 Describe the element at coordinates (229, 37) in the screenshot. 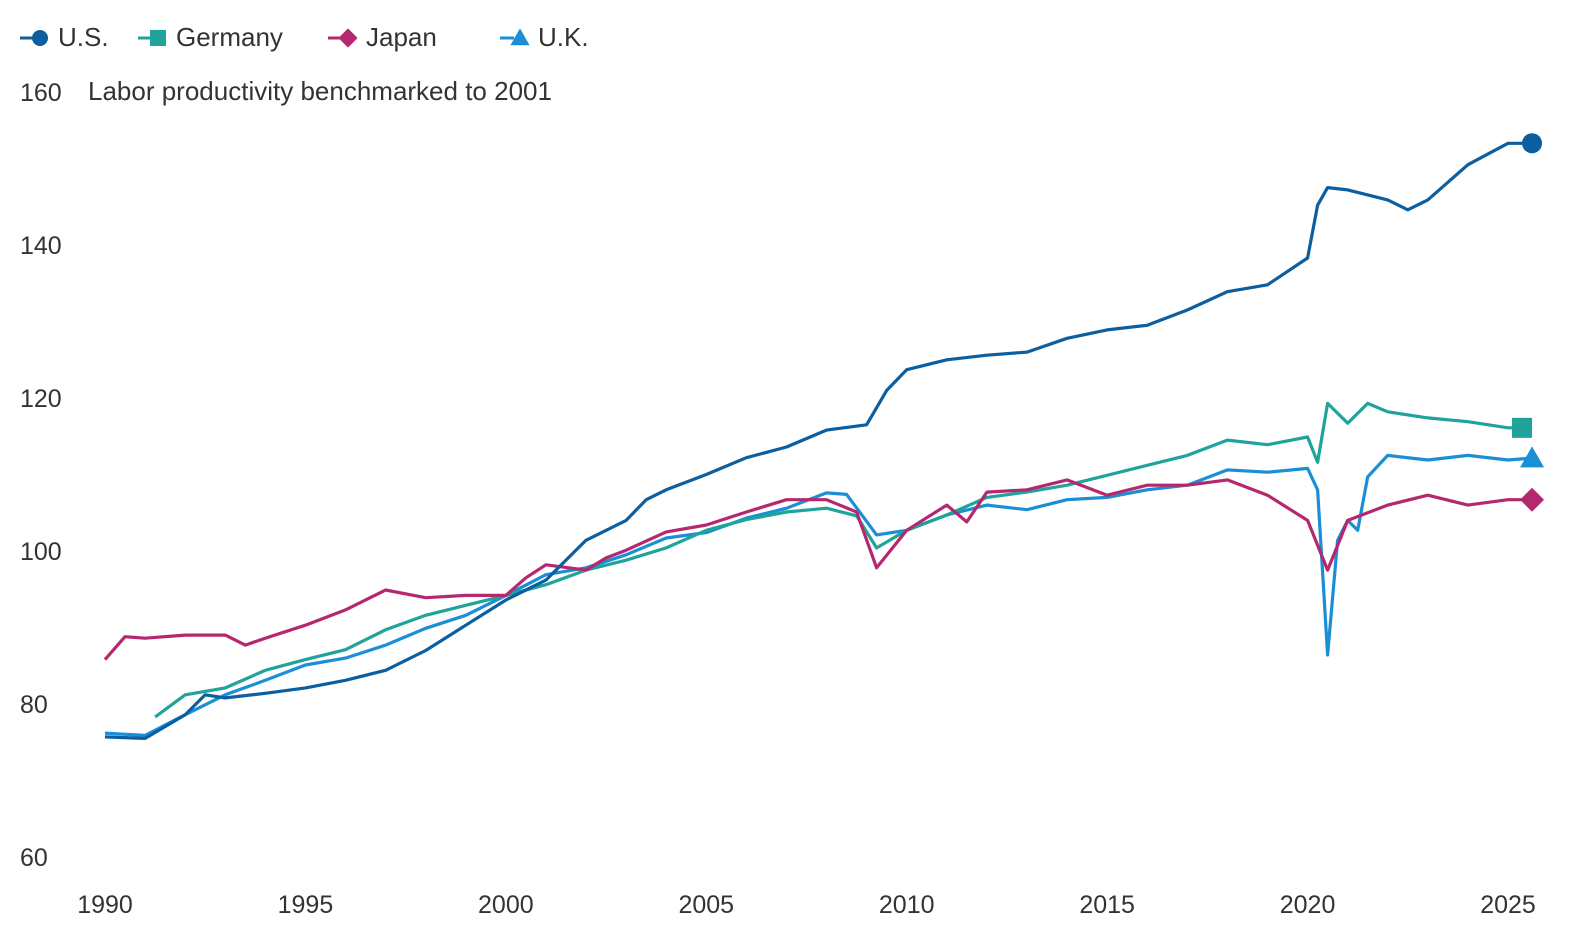

I see `legend-label: Germany` at that location.